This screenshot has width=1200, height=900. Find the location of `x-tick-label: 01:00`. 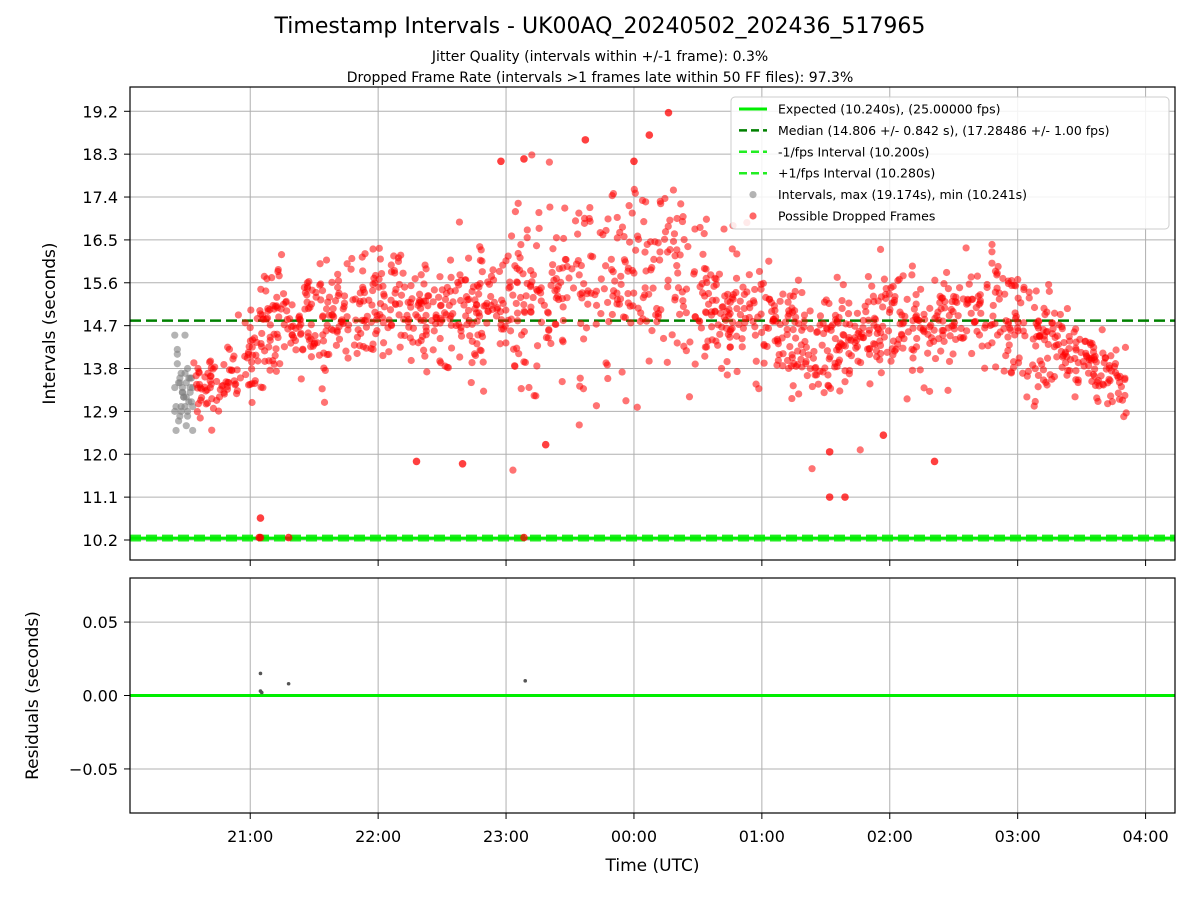

x-tick-label: 01:00 is located at coordinates (762, 836).